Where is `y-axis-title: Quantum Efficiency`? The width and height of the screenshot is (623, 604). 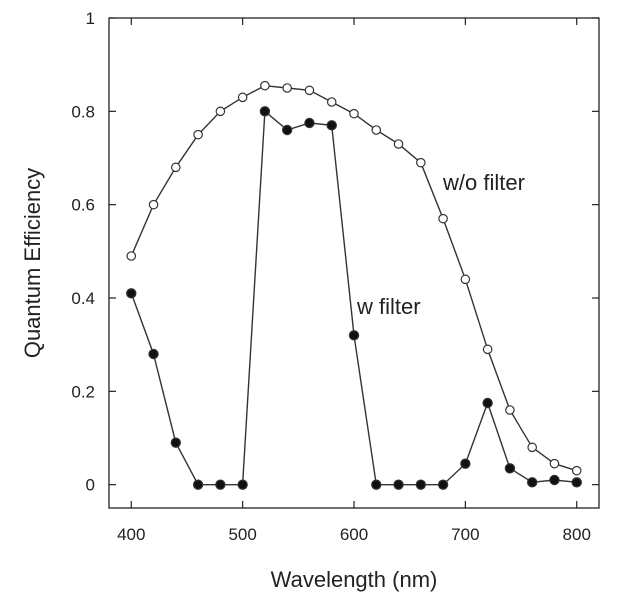 y-axis-title: Quantum Efficiency is located at coordinates (32, 263).